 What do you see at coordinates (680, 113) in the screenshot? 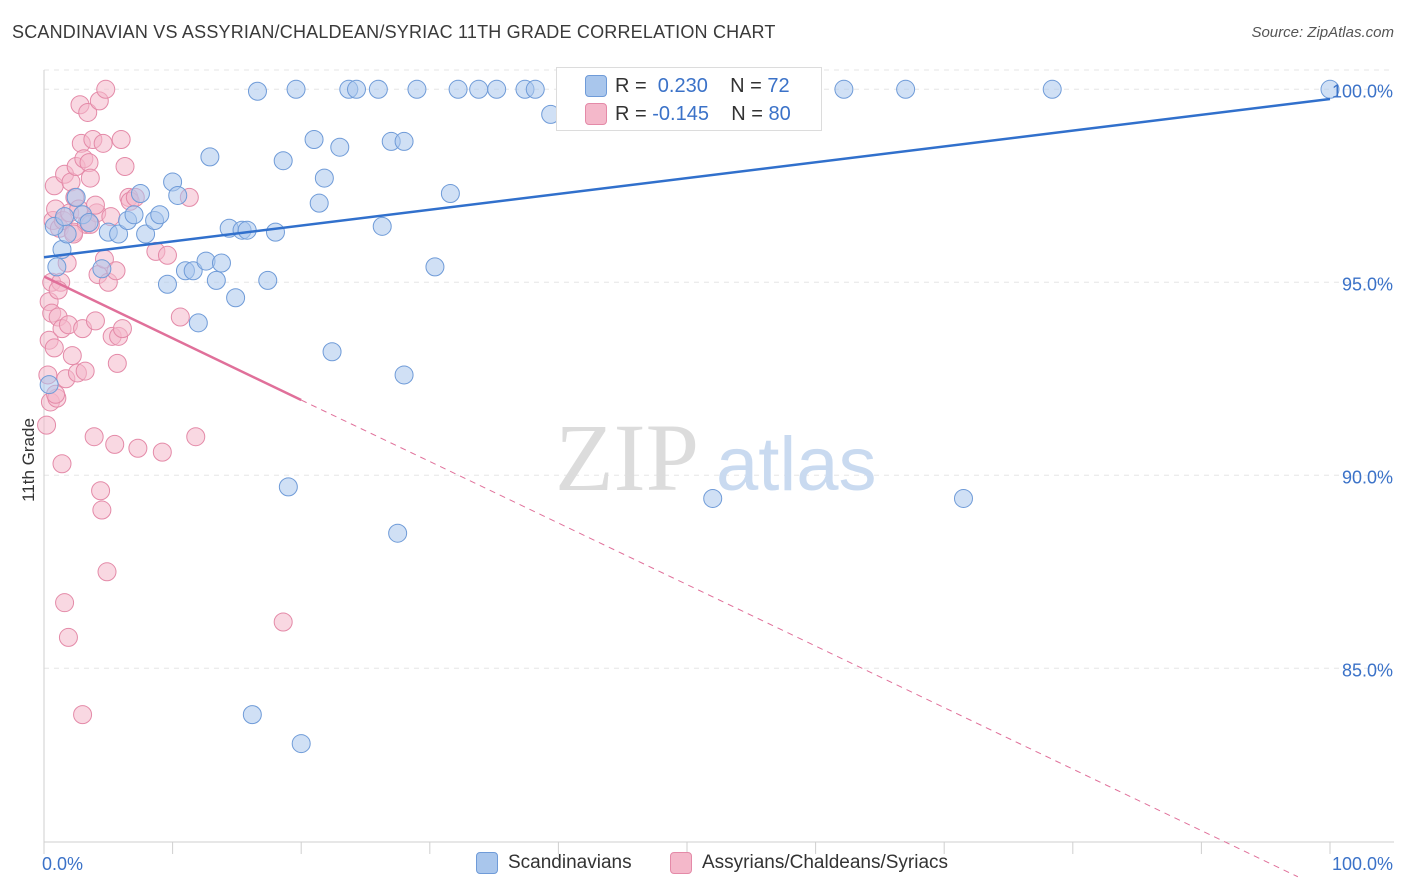
I see `legend-r-value: -0.145` at bounding box center [680, 113].